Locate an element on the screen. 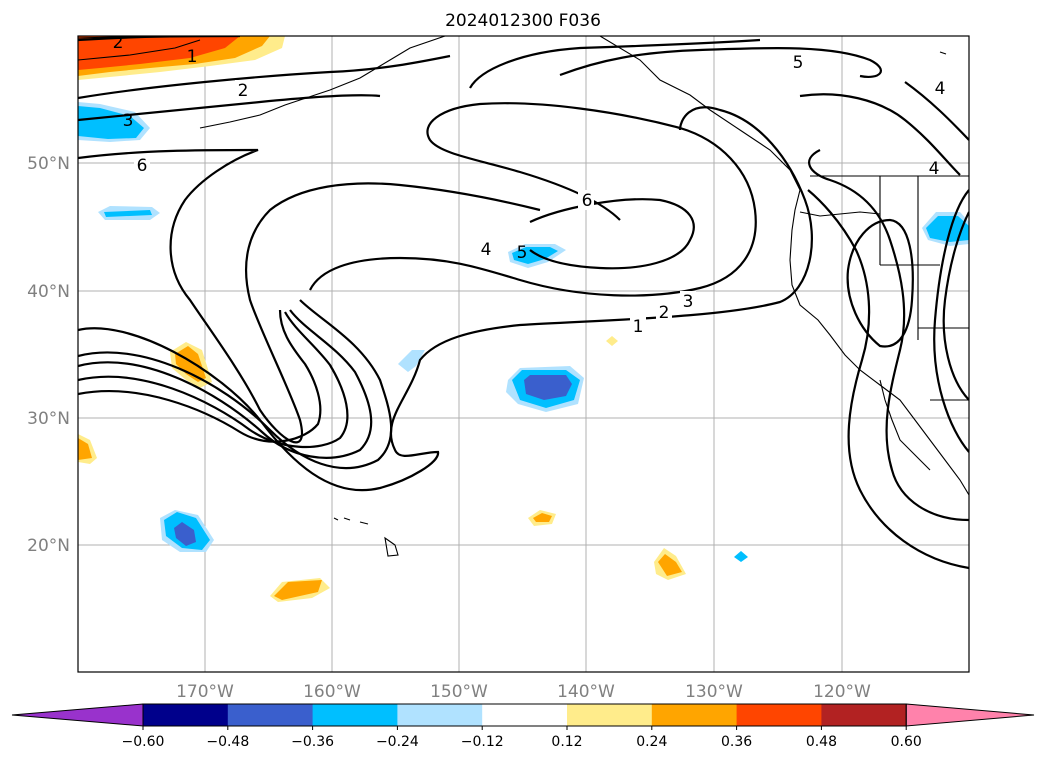 This screenshot has height=765, width=1047. colorbar-tick-label: 0.60 is located at coordinates (906, 742).